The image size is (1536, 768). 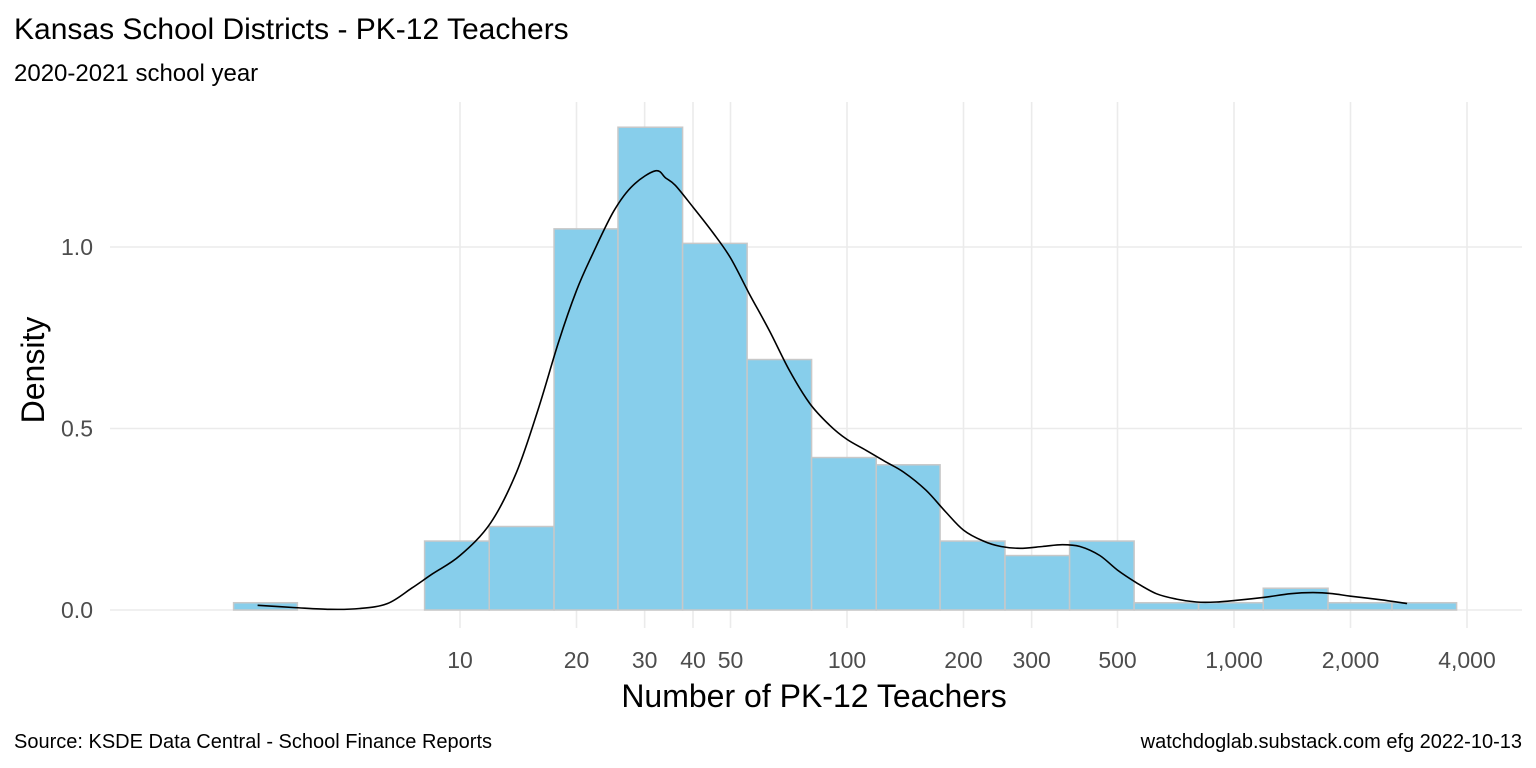 What do you see at coordinates (1331, 742) in the screenshot?
I see `credit-caption: watchdoglab.substack.com efg 2022-10-13` at bounding box center [1331, 742].